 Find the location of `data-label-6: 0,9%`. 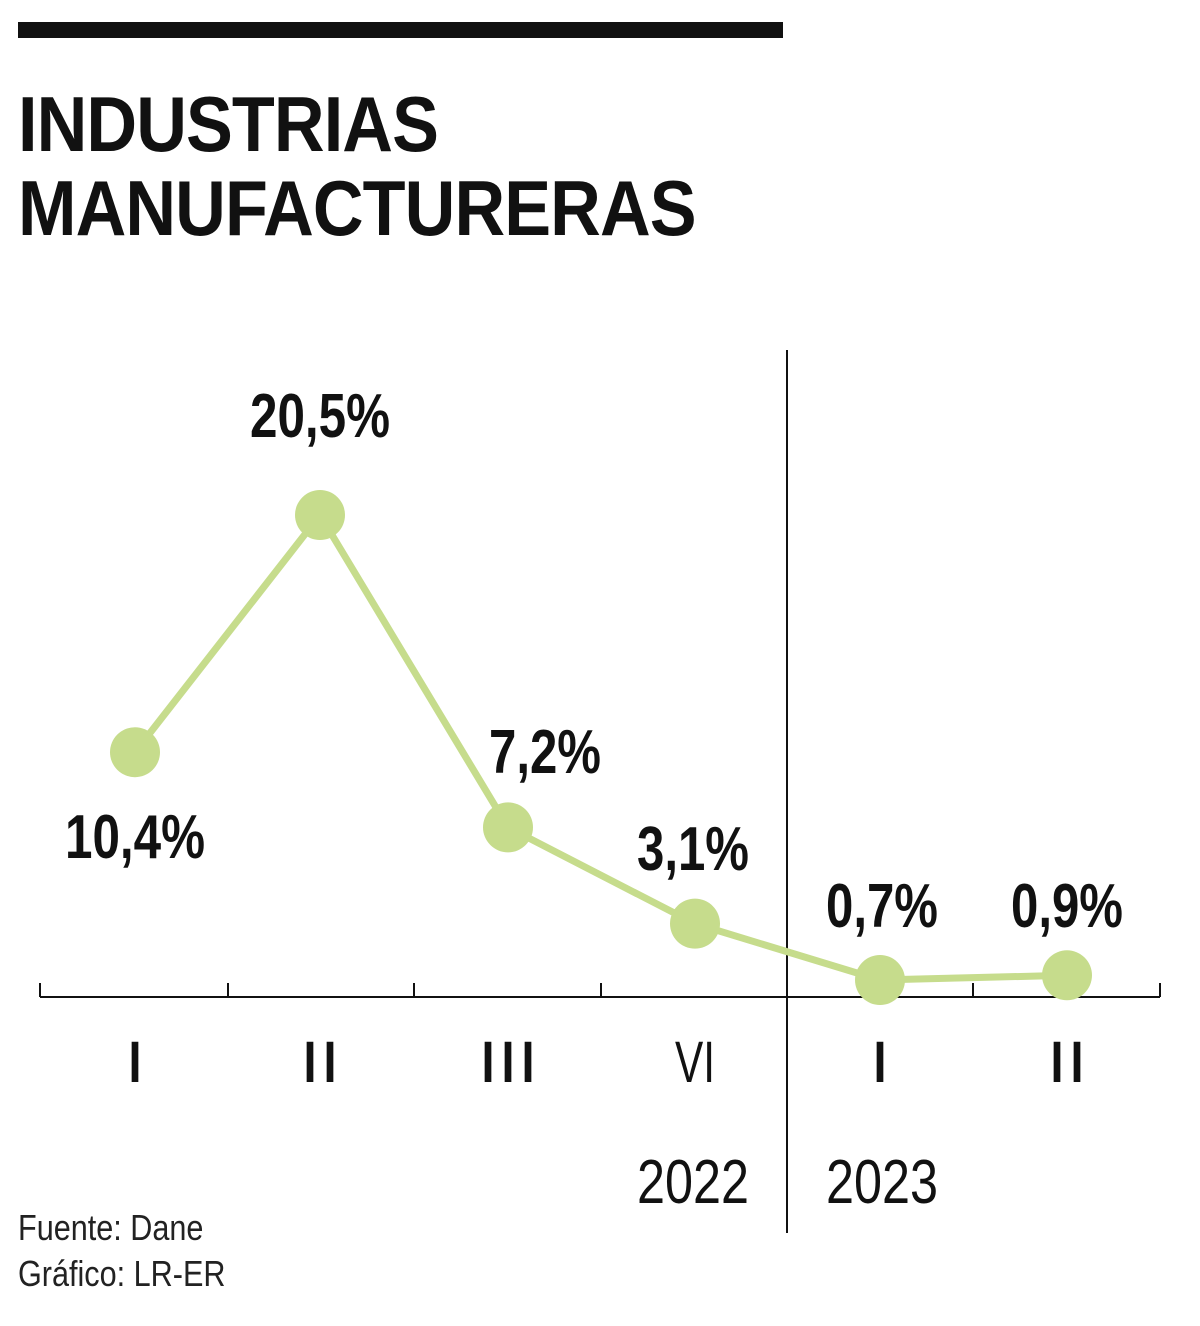

data-label-6: 0,9% is located at coordinates (1067, 906).